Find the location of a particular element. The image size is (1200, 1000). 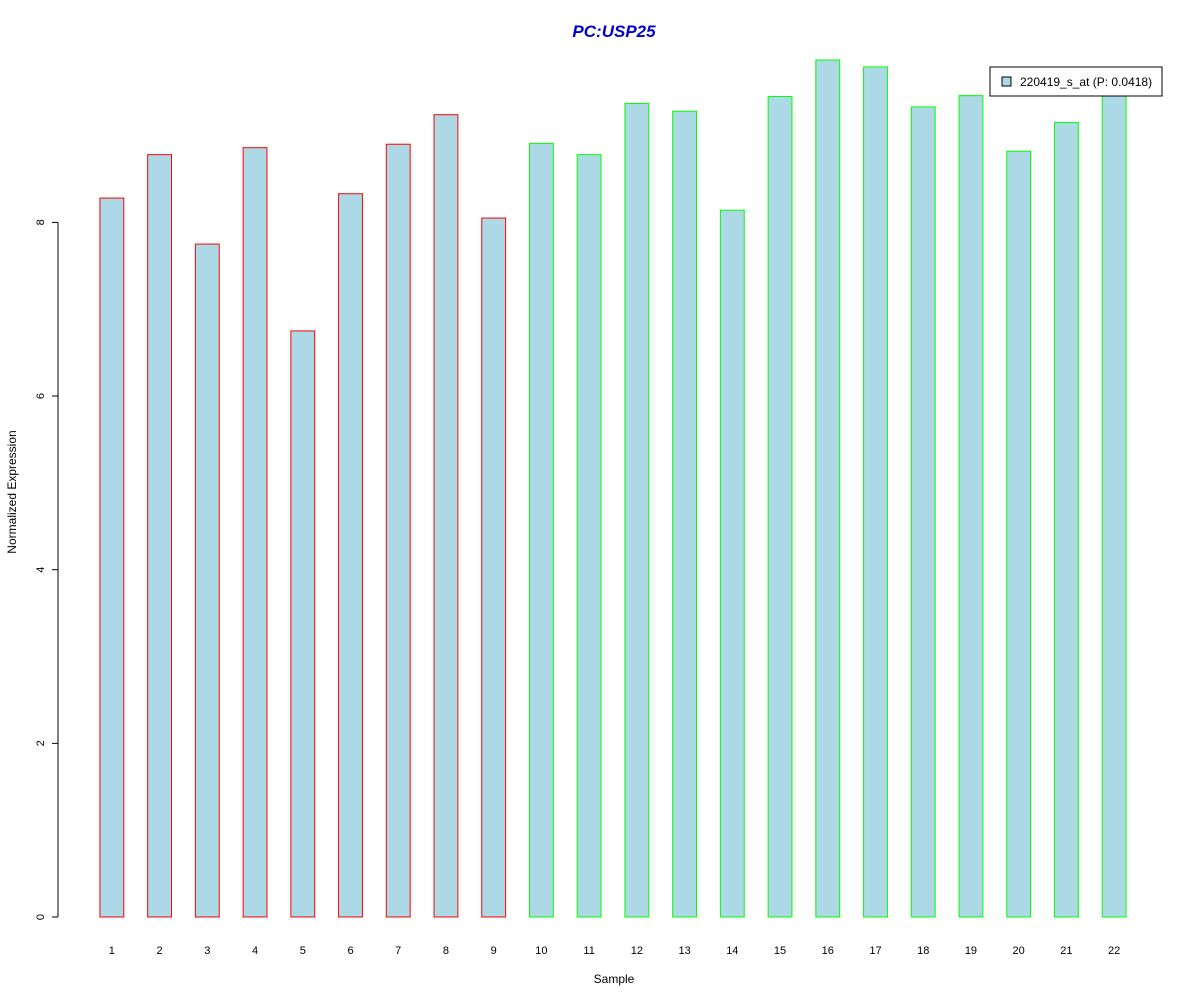

legend: 220419_s_at (P: 0.0418) is located at coordinates (1076, 81).